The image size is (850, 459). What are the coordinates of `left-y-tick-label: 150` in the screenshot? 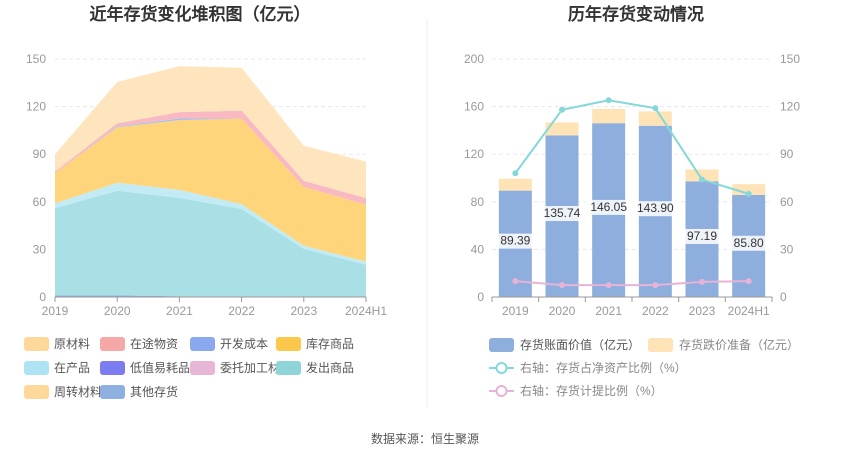 It's located at (36, 59).